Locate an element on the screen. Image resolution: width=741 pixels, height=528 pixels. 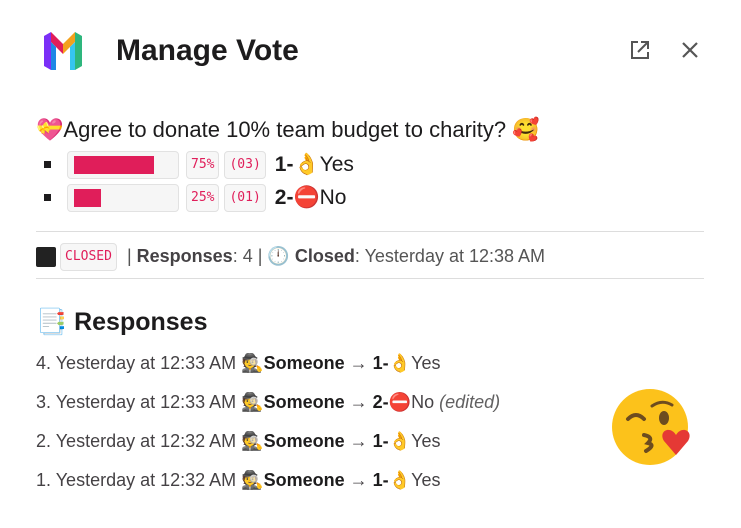
option-label: 1-👌Yes is located at coordinates (314, 164).